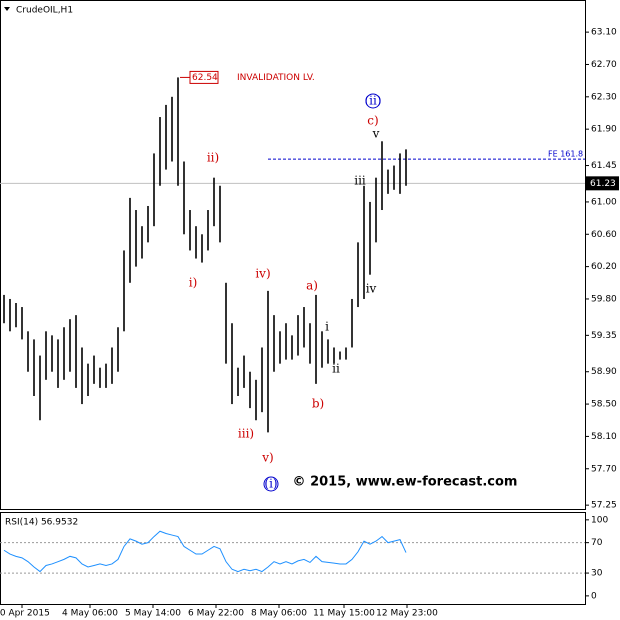 This screenshot has width=620, height=620. Describe the element at coordinates (216, 614) in the screenshot. I see `x-tick-label: 6 May 22:00` at that location.